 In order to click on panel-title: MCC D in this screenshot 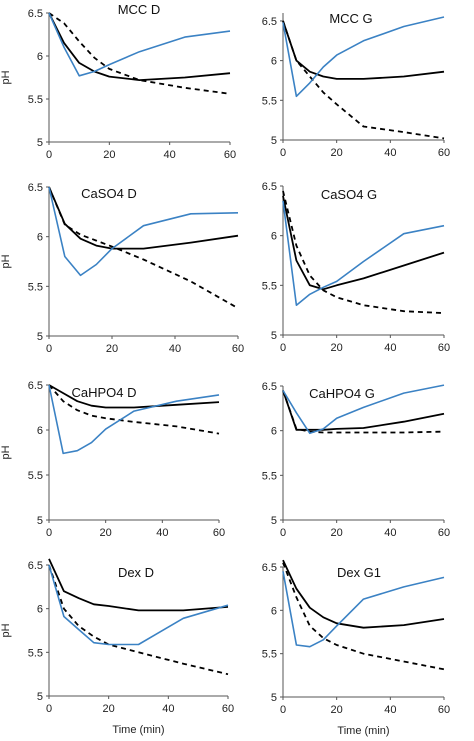, I will do `click(139, 9)`.